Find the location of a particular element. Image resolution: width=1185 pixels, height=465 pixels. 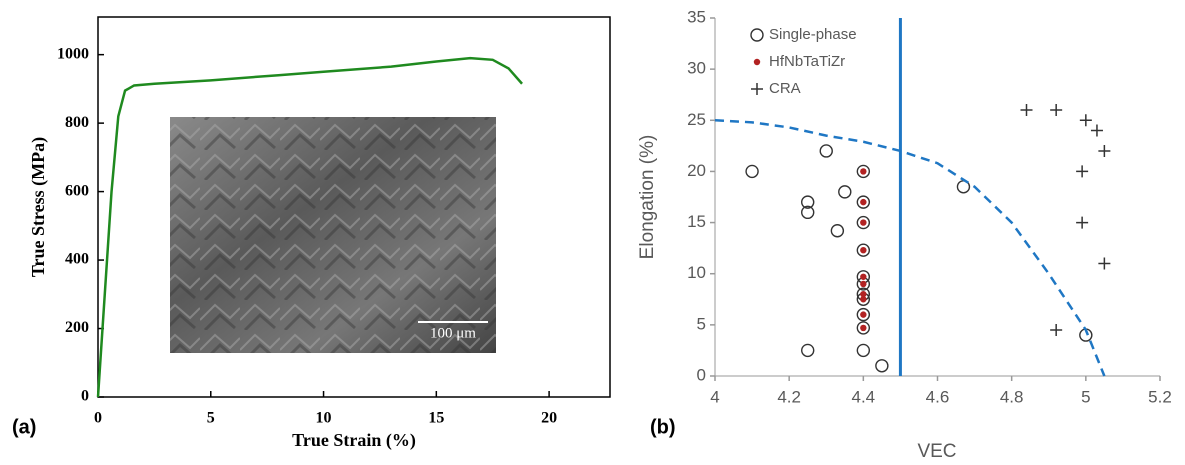

y-axis-title: True Stress (MPa) is located at coordinates (38, 207).